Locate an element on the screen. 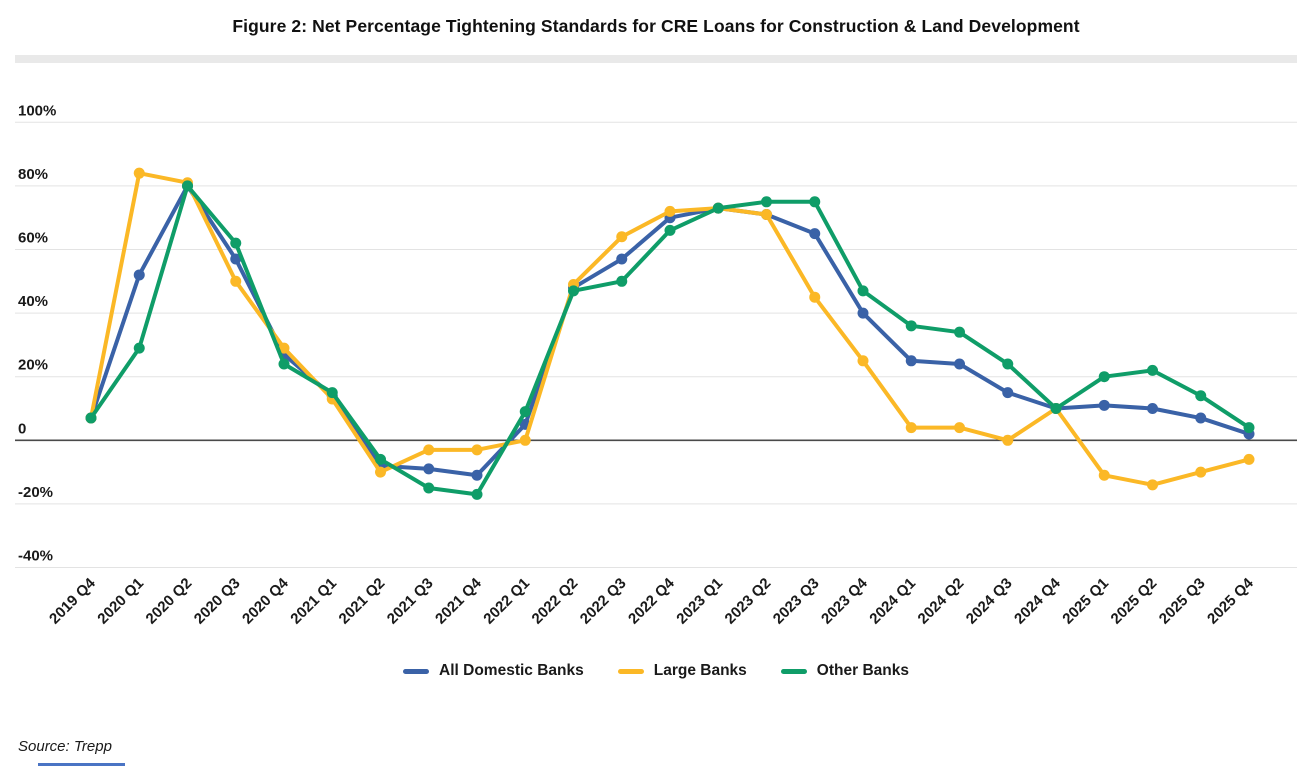 This screenshot has height=766, width=1312. x-tick-label: 2021 Q1 is located at coordinates (313, 601).